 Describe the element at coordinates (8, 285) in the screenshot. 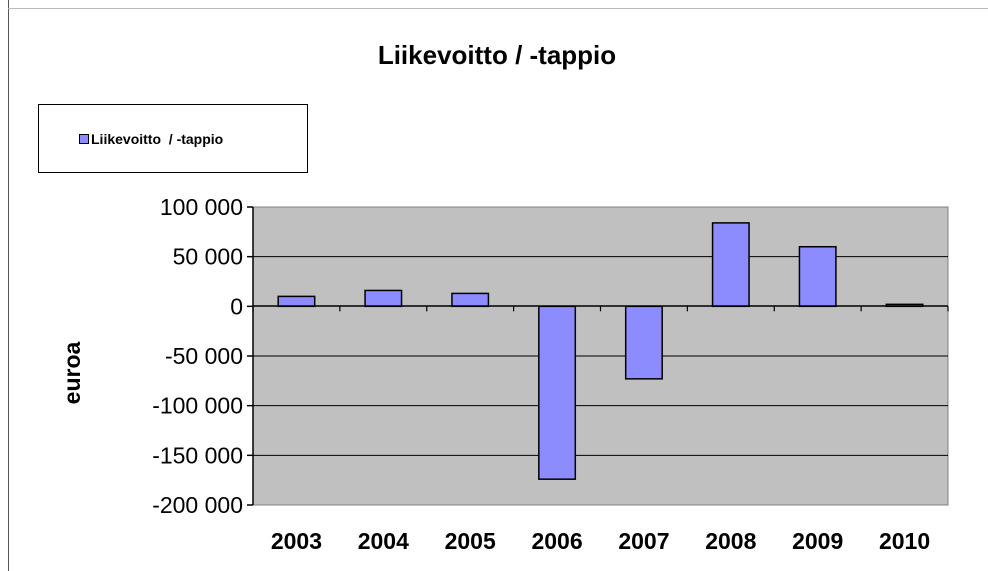

I see `page-left-border` at that location.